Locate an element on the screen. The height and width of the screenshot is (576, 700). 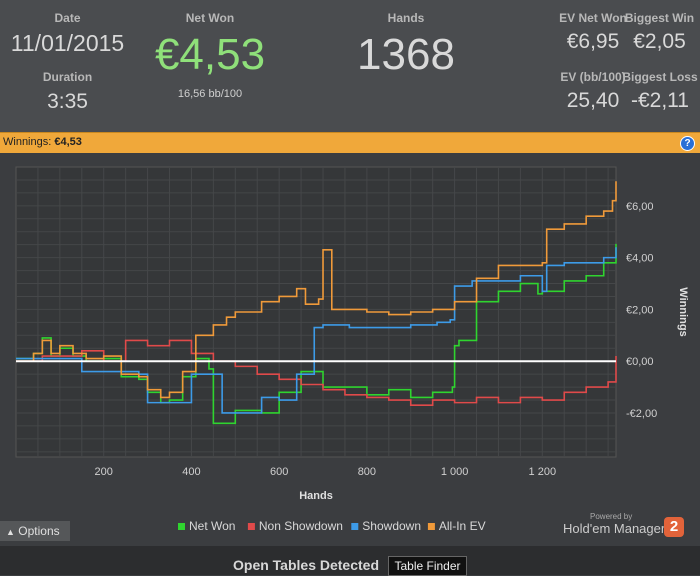
evbb-value: 25,40 is located at coordinates (593, 100).